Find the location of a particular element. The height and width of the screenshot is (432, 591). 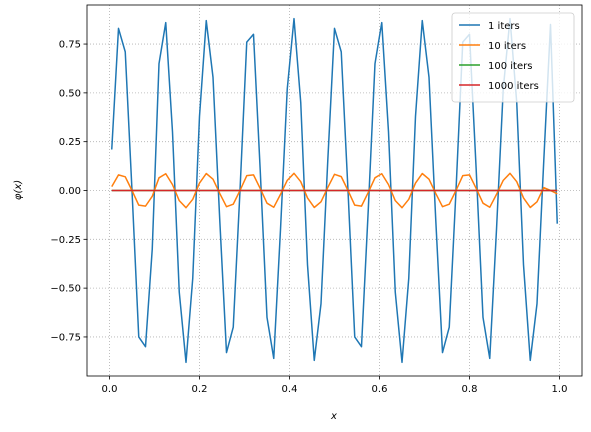

x-tick-label: 1.0 is located at coordinates (560, 389).